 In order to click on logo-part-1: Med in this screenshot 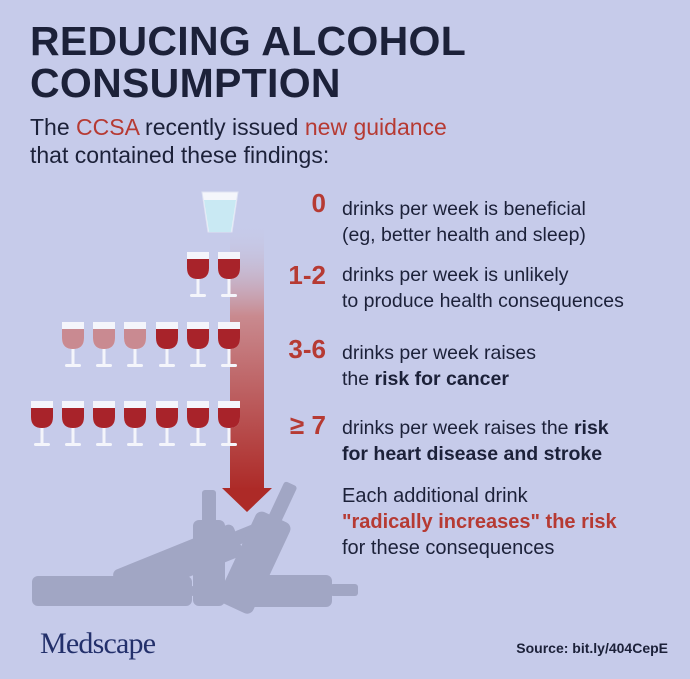, I will do `click(66, 643)`.